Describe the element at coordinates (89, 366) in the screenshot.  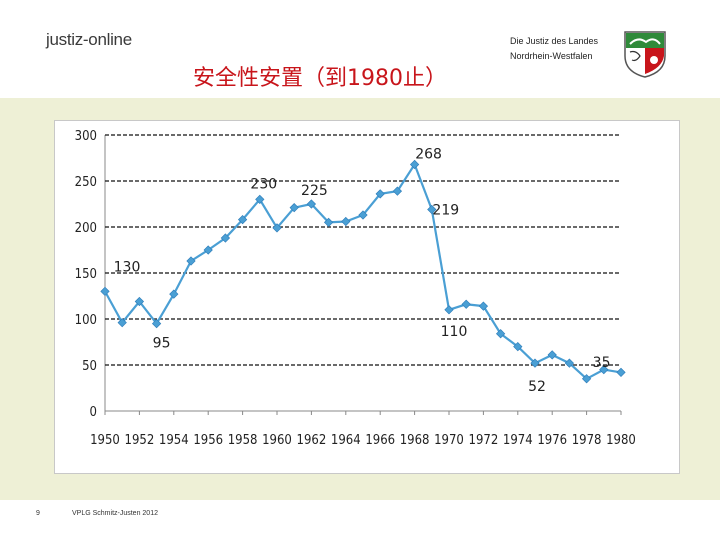
I see `y-tick-label: 50` at that location.